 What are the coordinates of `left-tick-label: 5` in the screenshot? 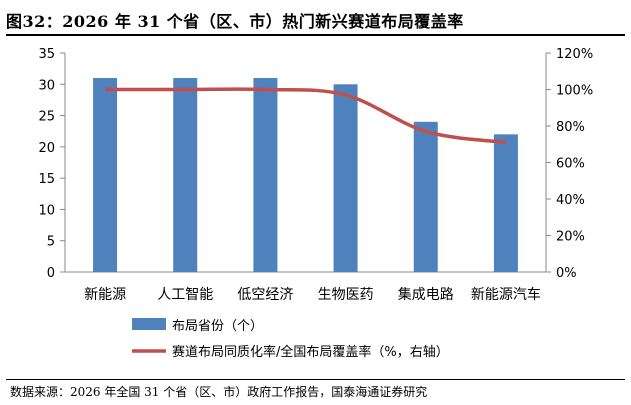 It's located at (51, 242).